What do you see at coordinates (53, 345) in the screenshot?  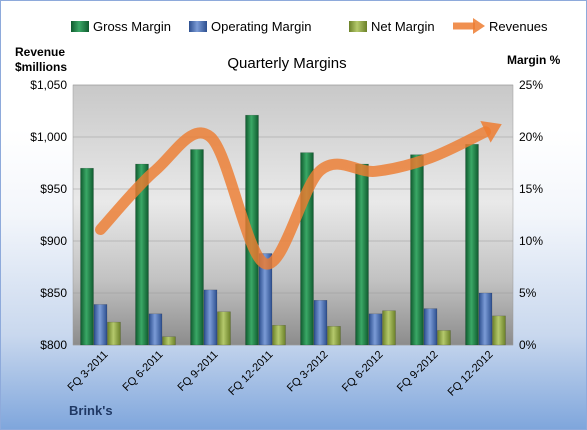 I see `left-tick-label: $800` at bounding box center [53, 345].